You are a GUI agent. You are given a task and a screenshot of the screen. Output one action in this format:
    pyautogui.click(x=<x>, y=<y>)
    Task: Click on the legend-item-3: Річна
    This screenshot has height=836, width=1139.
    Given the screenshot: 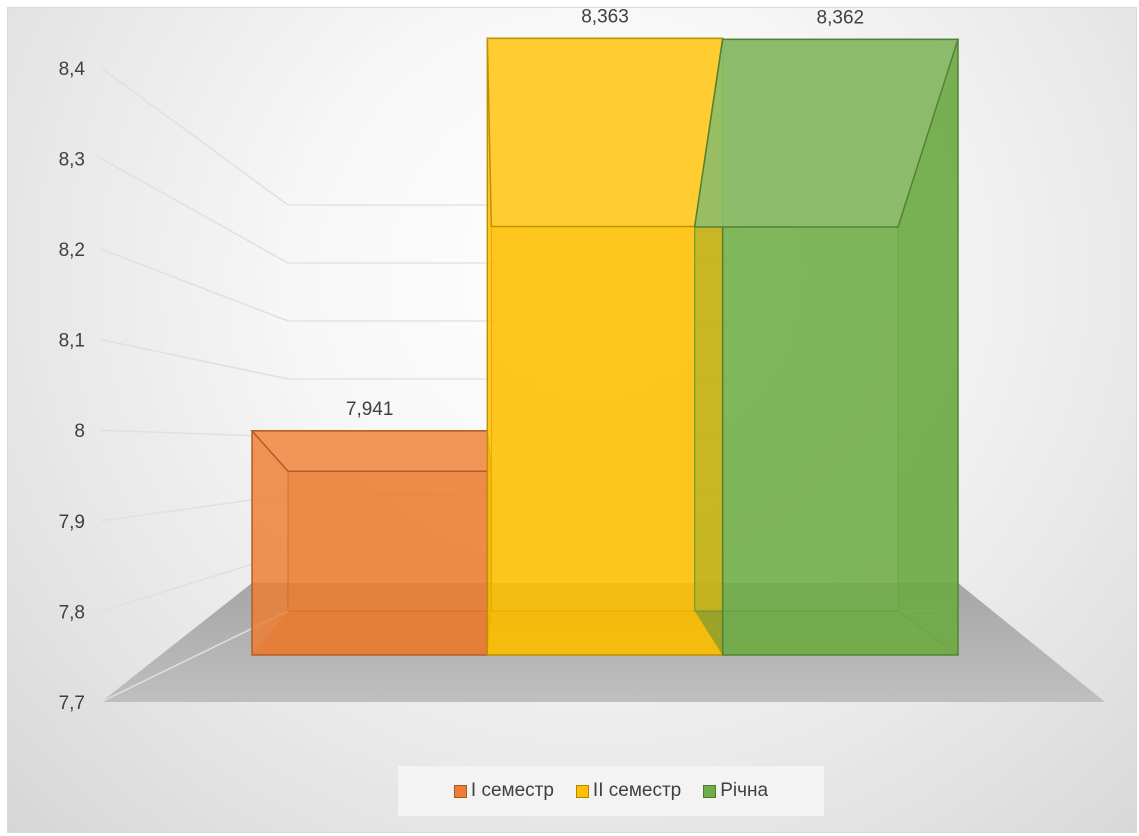 What is the action you would take?
    pyautogui.click(x=735, y=791)
    